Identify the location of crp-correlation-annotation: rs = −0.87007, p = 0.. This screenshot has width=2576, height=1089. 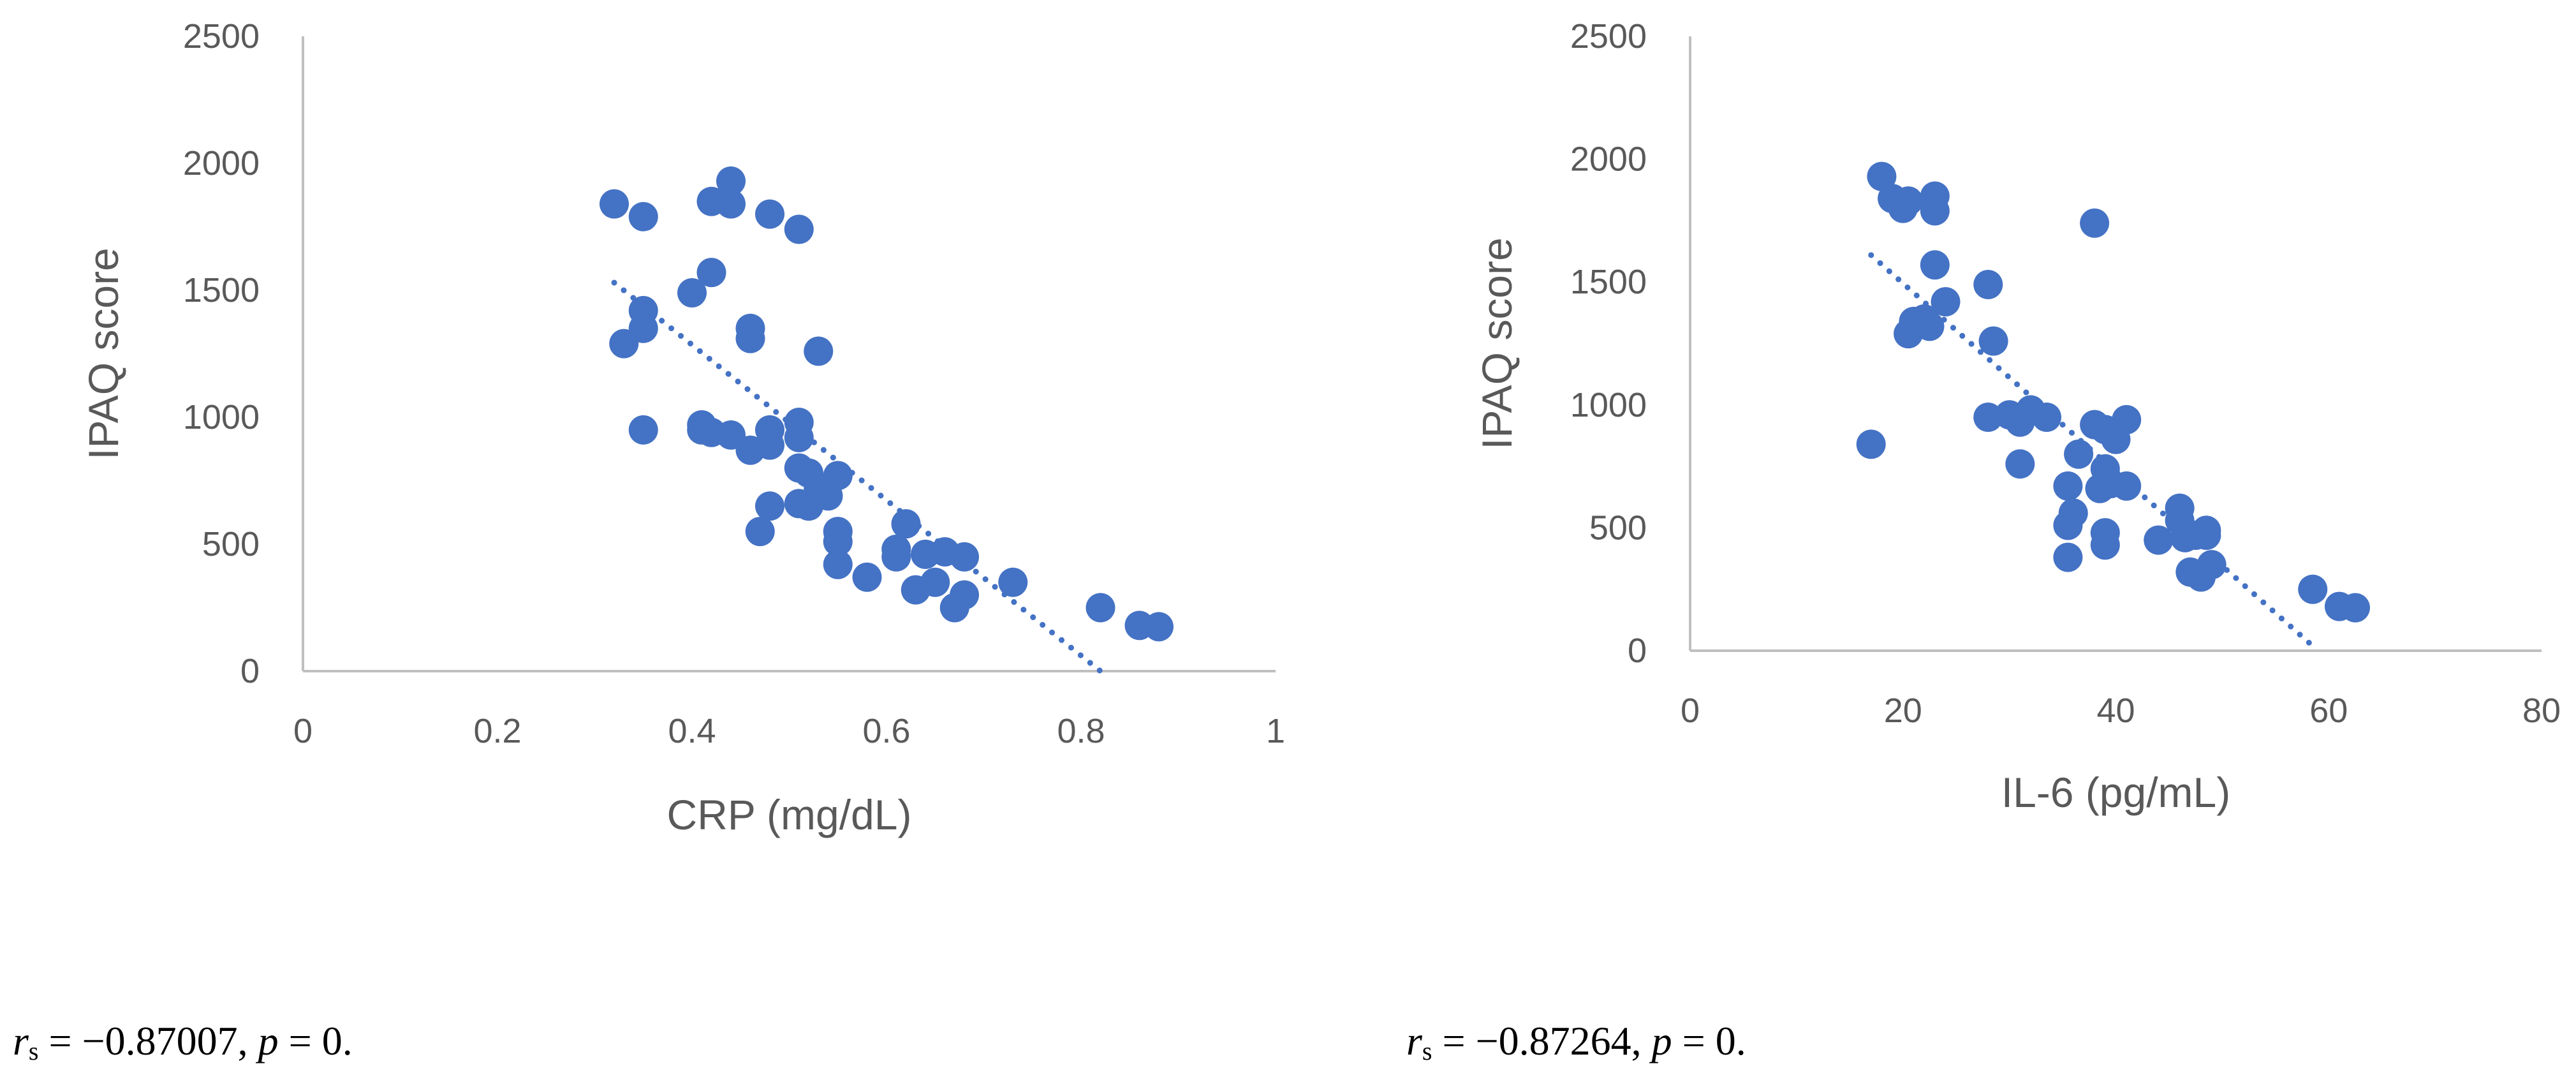
(183, 1042).